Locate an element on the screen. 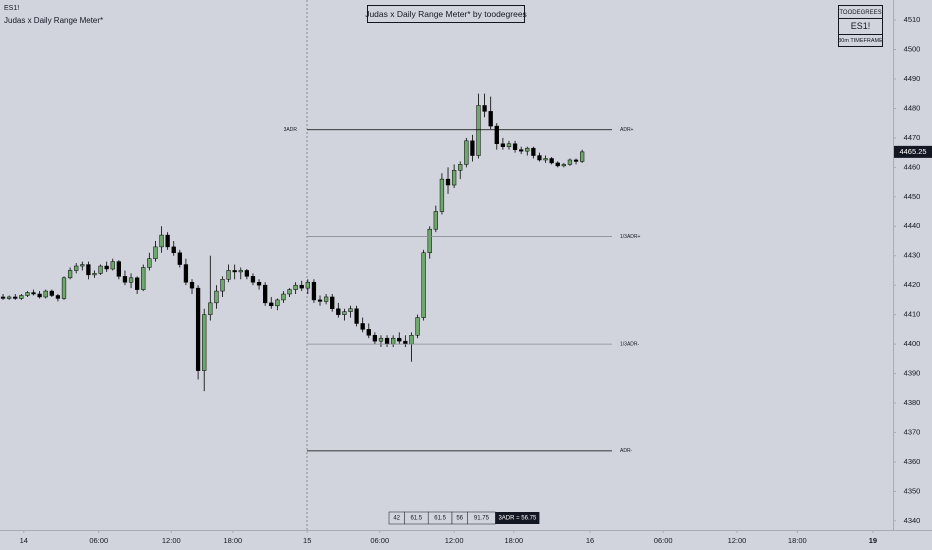  info-timeframe: 30m TIMEFRAME is located at coordinates (860, 41).